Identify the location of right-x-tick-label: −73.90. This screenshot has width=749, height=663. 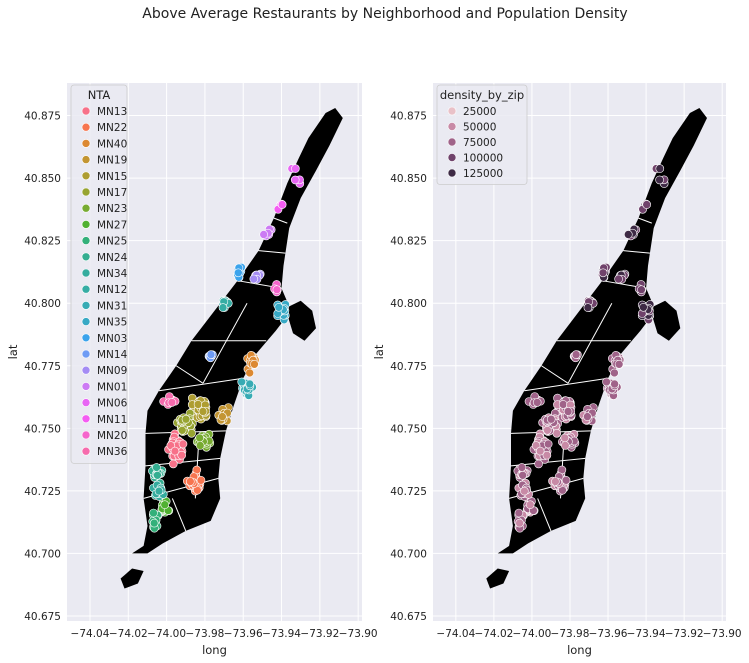
(722, 634).